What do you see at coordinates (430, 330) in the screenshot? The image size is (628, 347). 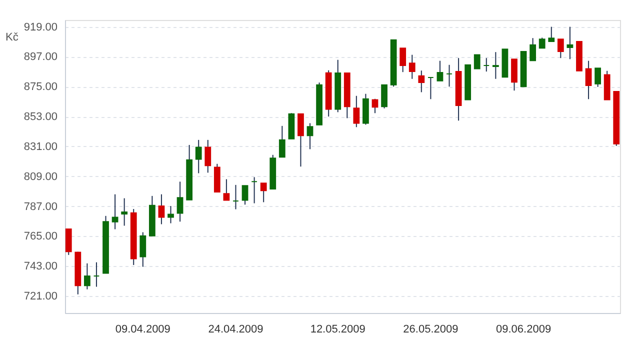 I see `x-tick-label: 26.05.2009` at bounding box center [430, 330].